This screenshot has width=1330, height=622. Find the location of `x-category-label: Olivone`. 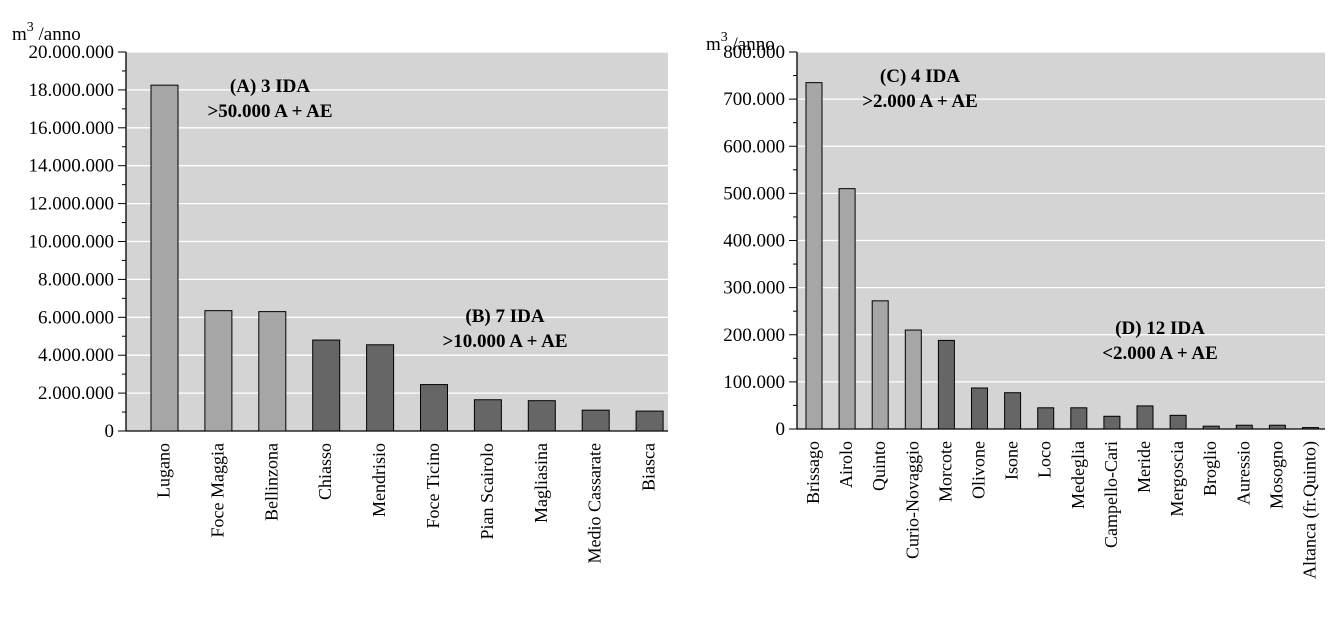

x-category-label: Olivone is located at coordinates (979, 470).